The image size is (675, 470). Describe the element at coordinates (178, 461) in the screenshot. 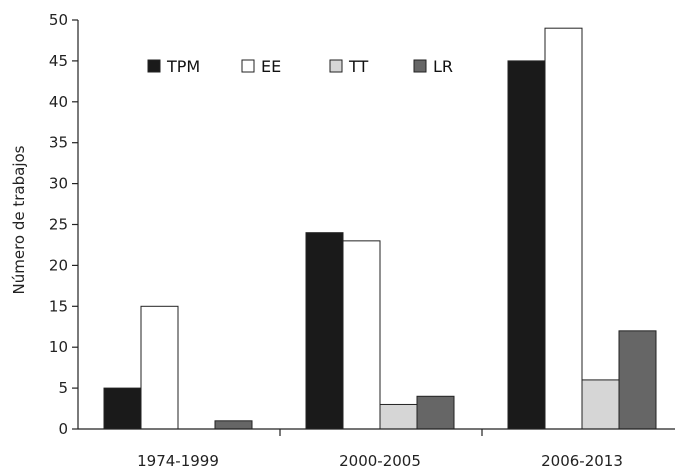

I see `x-tick-label: 1974-1999` at that location.